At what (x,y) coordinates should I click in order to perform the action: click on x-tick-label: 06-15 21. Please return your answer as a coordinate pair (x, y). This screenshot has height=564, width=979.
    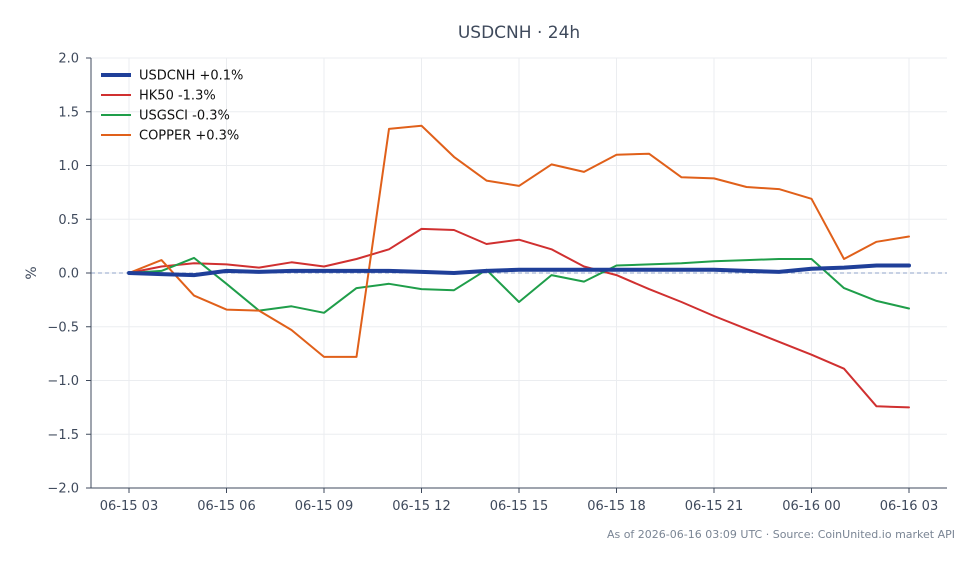
    Looking at the image, I should click on (714, 506).